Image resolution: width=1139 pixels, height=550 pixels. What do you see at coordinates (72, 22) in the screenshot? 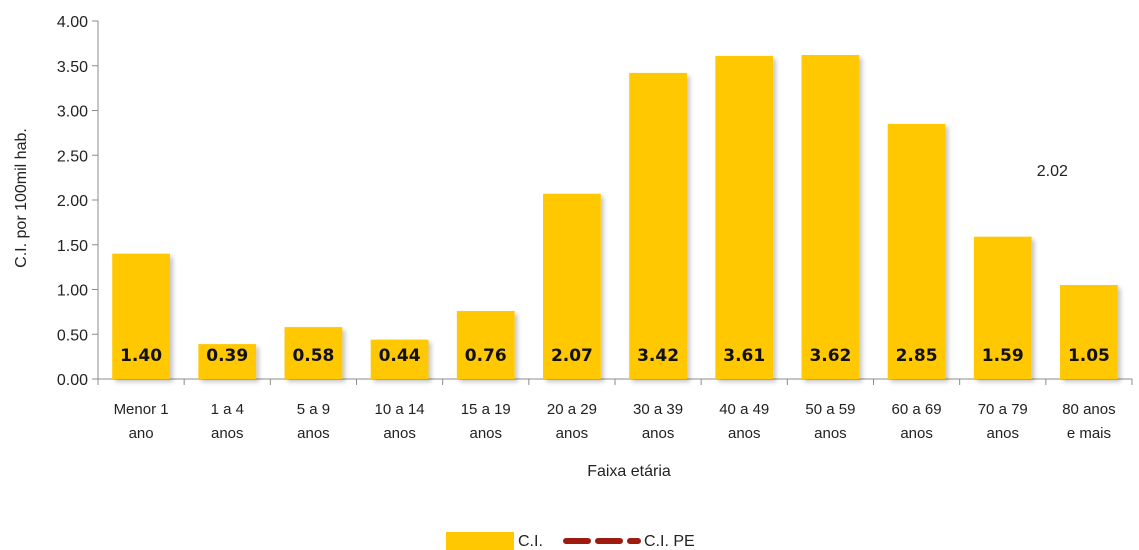
I see `y-tick-label: 4.00` at bounding box center [72, 22].